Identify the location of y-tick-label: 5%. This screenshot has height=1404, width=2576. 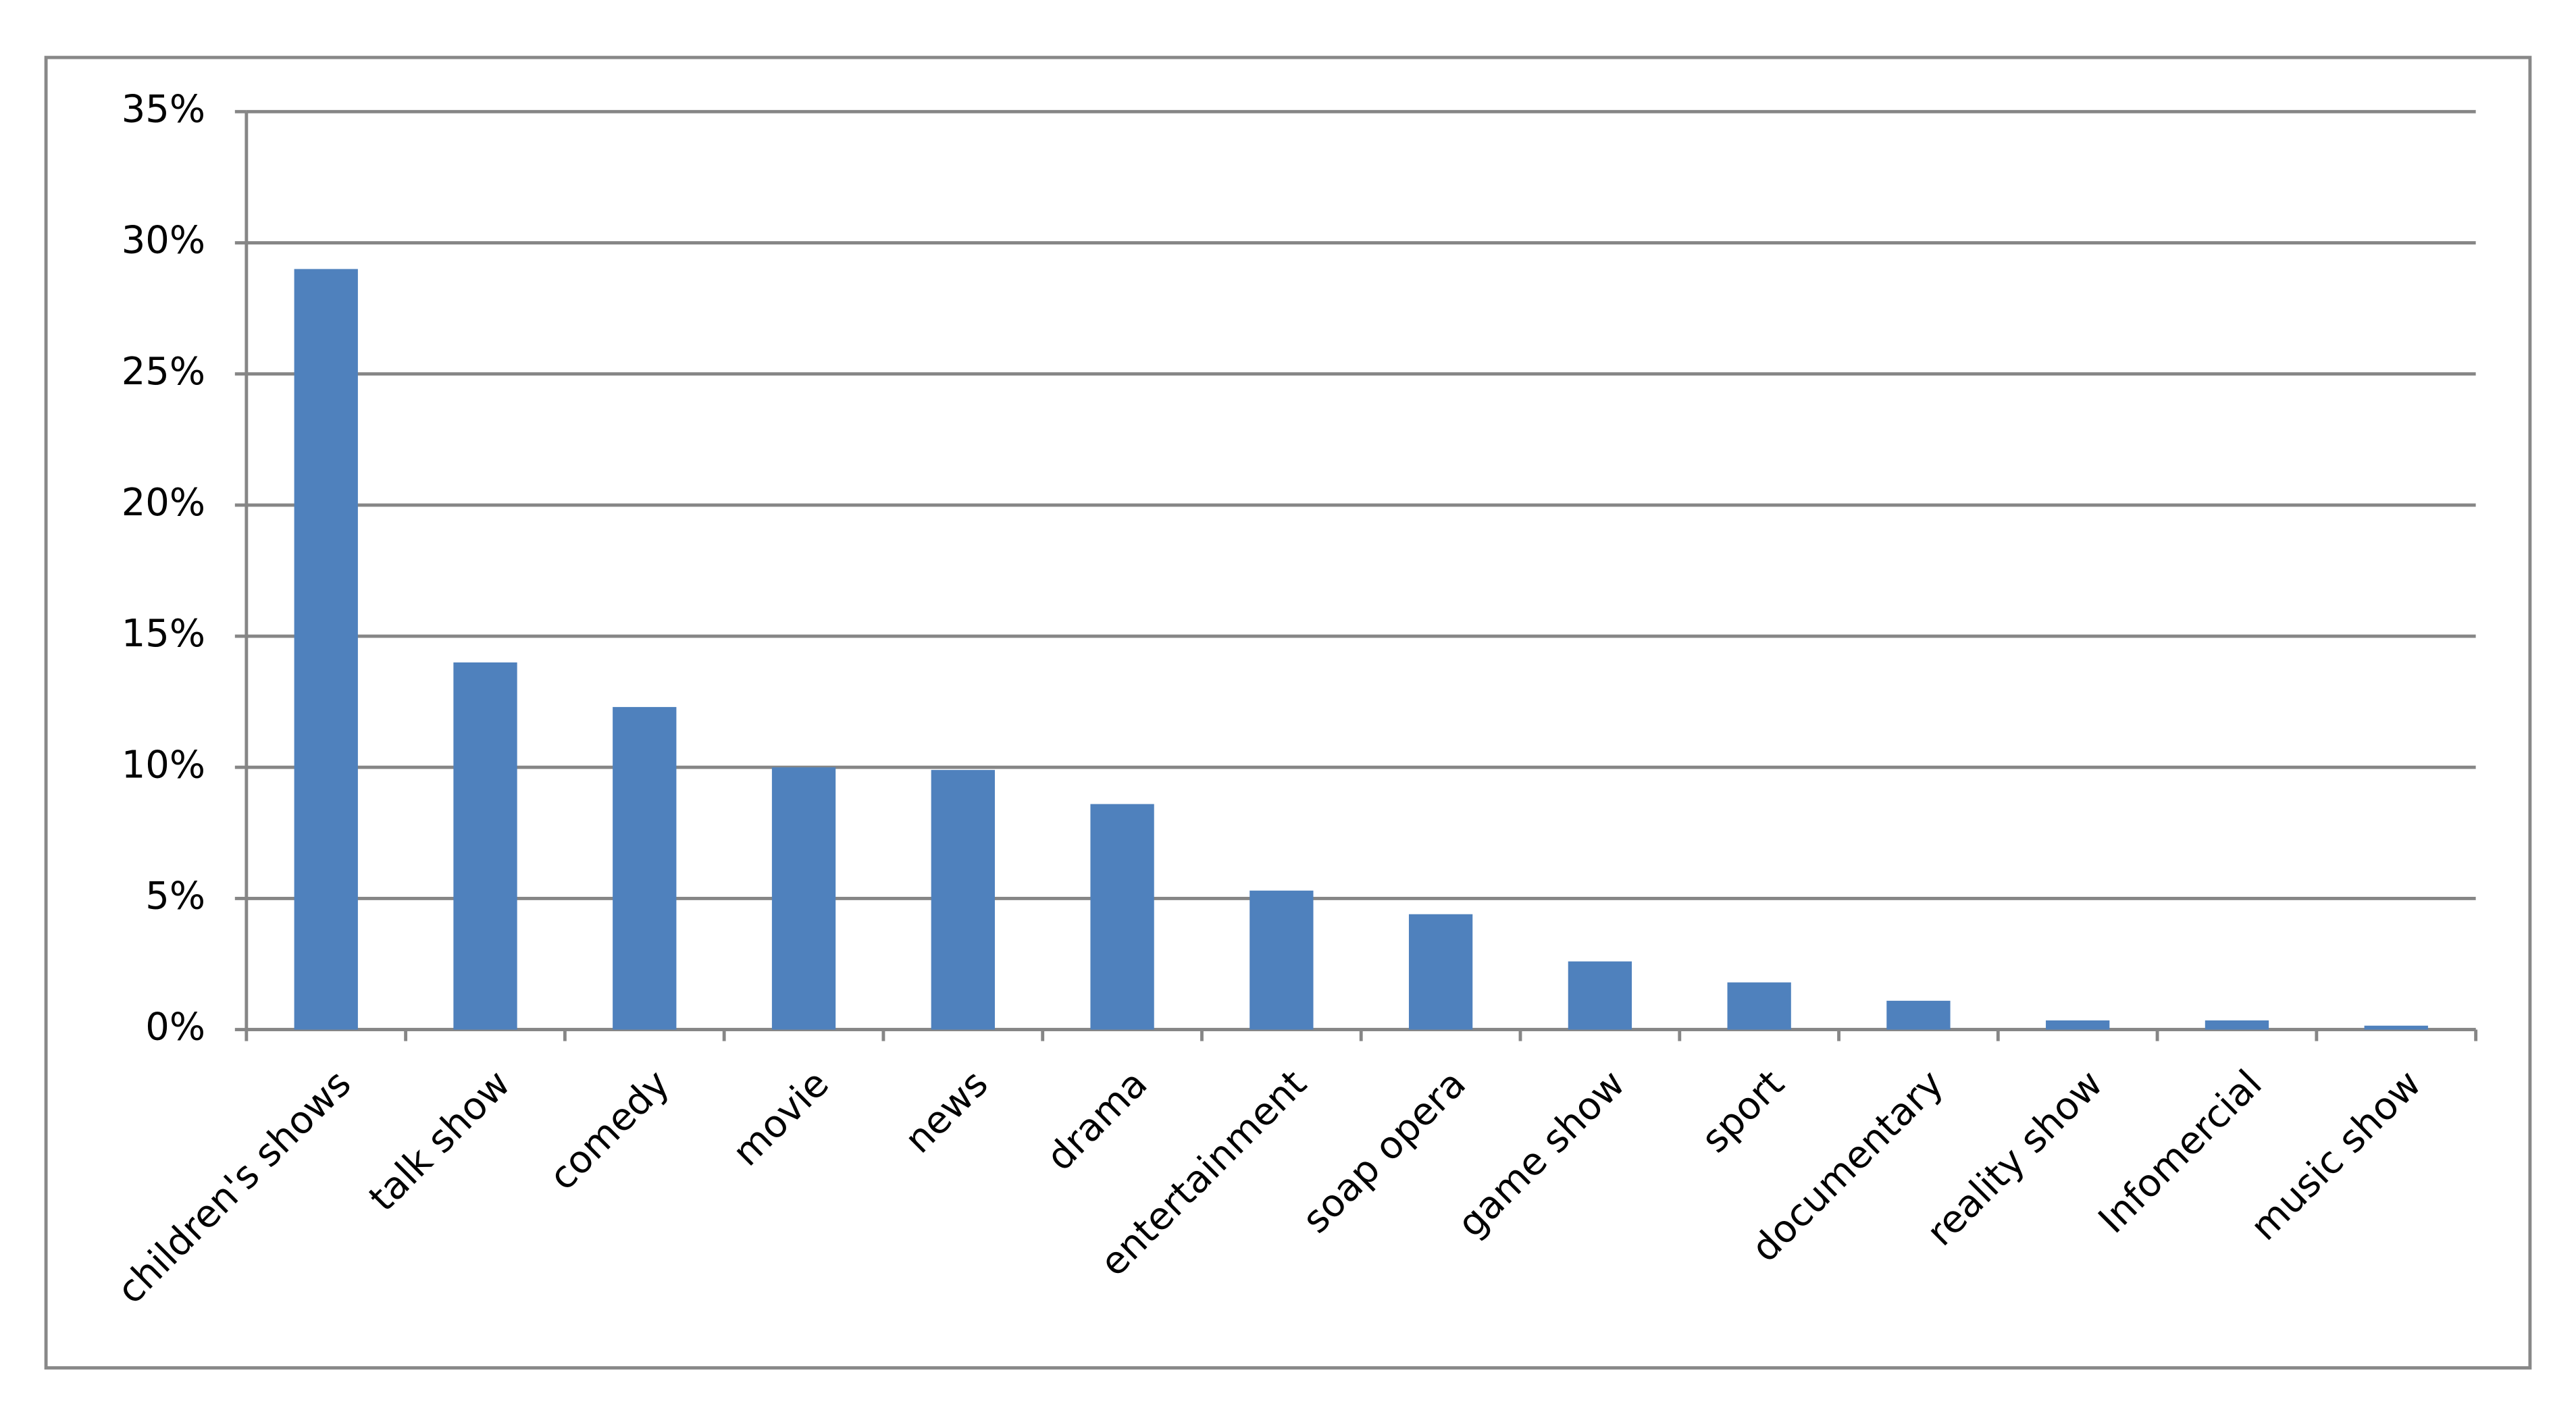
(175, 897).